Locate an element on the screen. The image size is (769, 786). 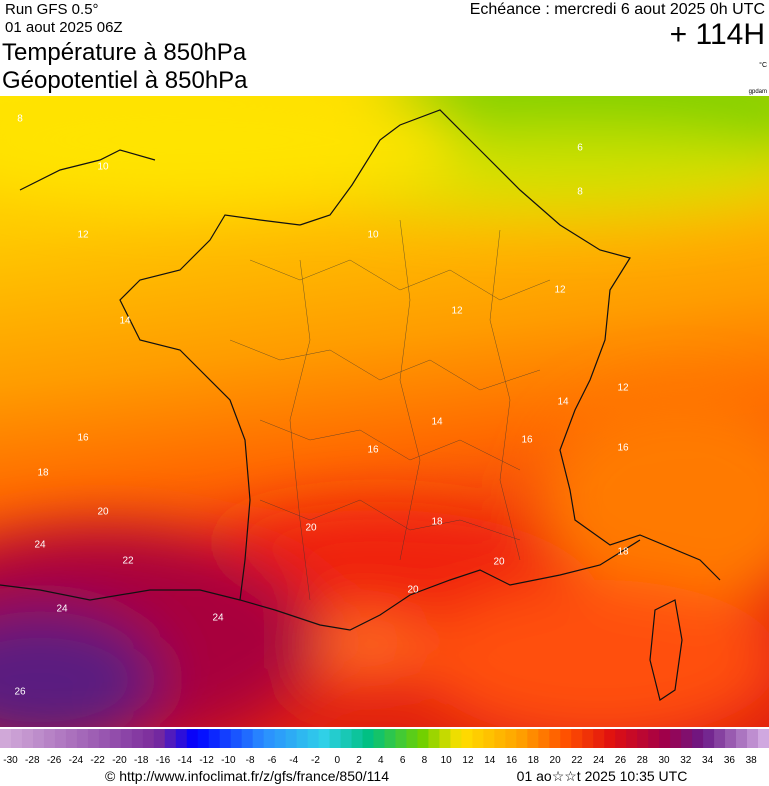
colorbar-label: -14 is located at coordinates (185, 760).